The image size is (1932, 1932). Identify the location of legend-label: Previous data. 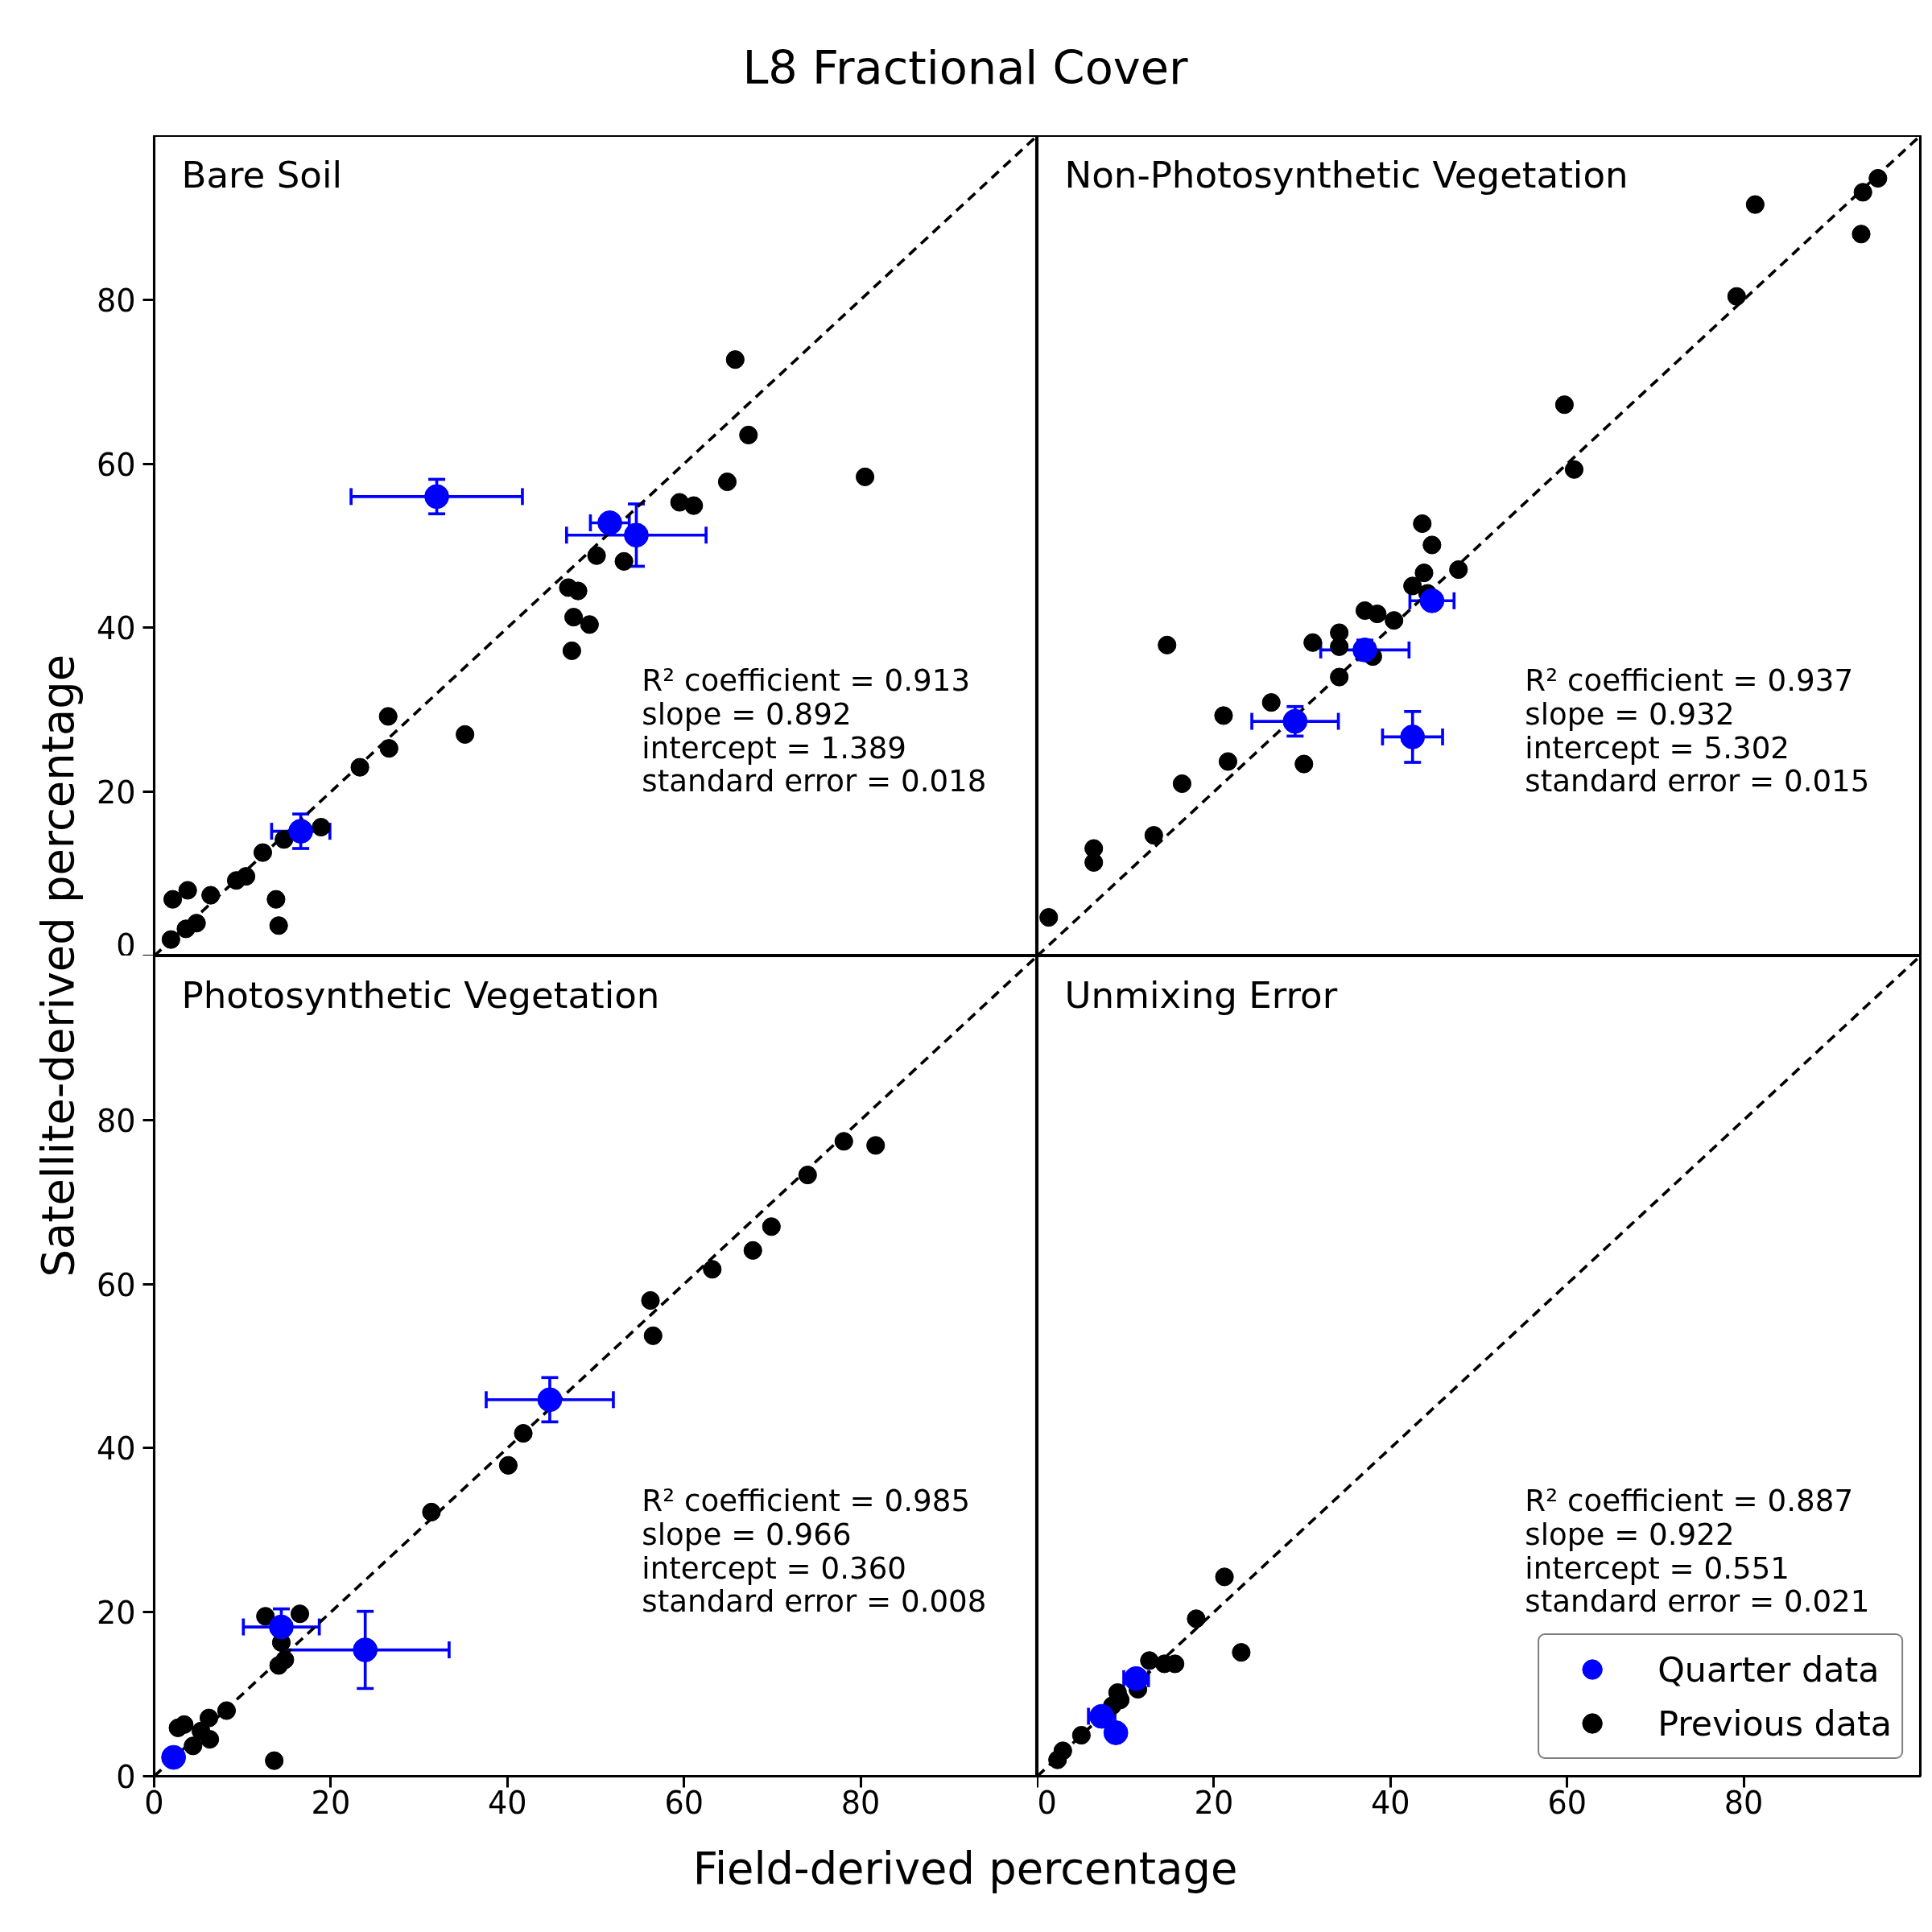
(1774, 1723).